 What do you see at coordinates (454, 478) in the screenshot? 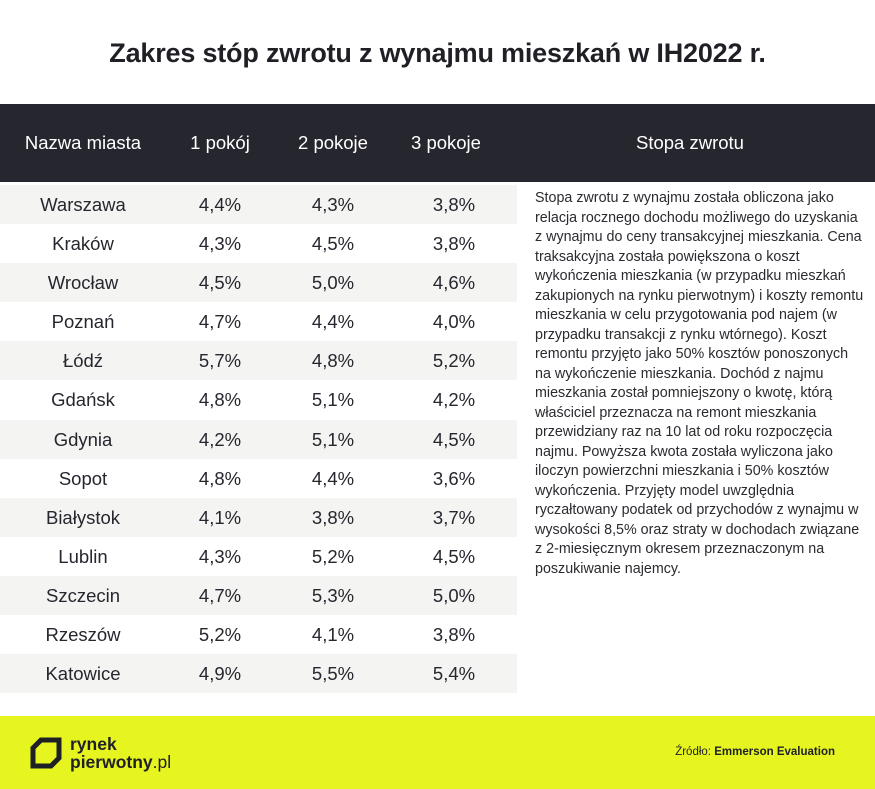
I see `room3-value: 3,6%` at bounding box center [454, 478].